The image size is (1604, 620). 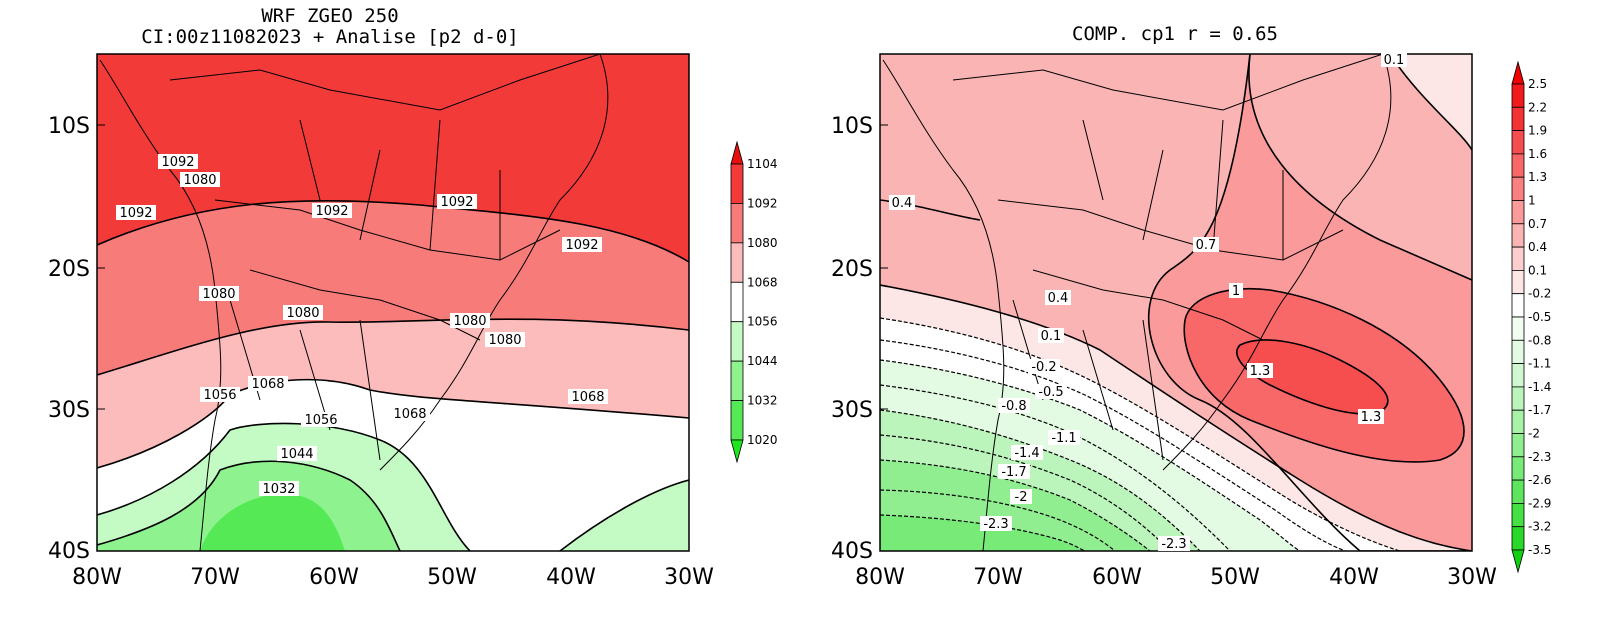 I want to click on svg-text: 1056, so click(x=320, y=420).